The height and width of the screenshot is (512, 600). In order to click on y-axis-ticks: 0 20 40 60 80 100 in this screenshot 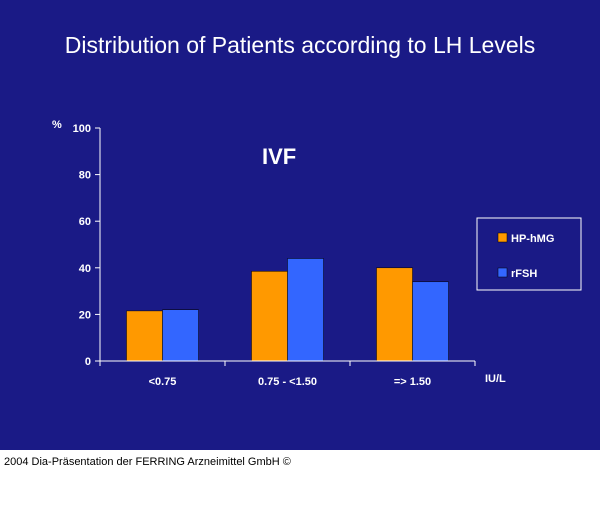, I will do `click(86, 245)`.